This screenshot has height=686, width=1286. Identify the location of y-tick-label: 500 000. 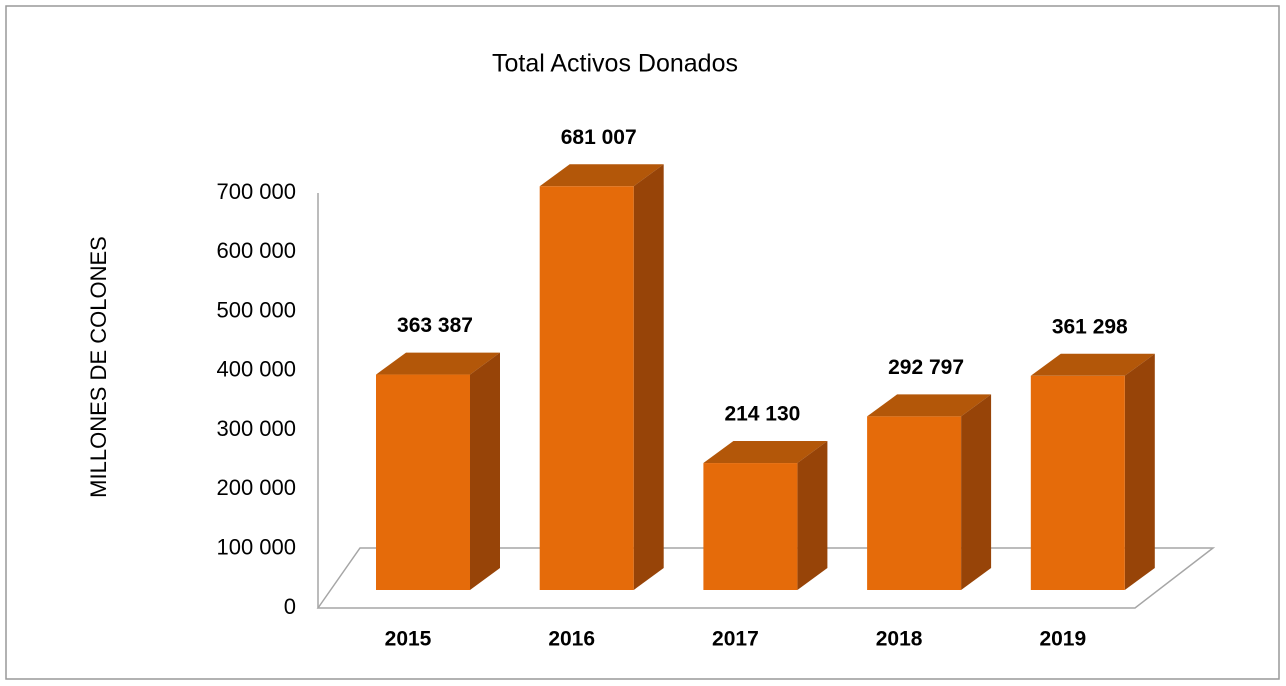
(256, 309).